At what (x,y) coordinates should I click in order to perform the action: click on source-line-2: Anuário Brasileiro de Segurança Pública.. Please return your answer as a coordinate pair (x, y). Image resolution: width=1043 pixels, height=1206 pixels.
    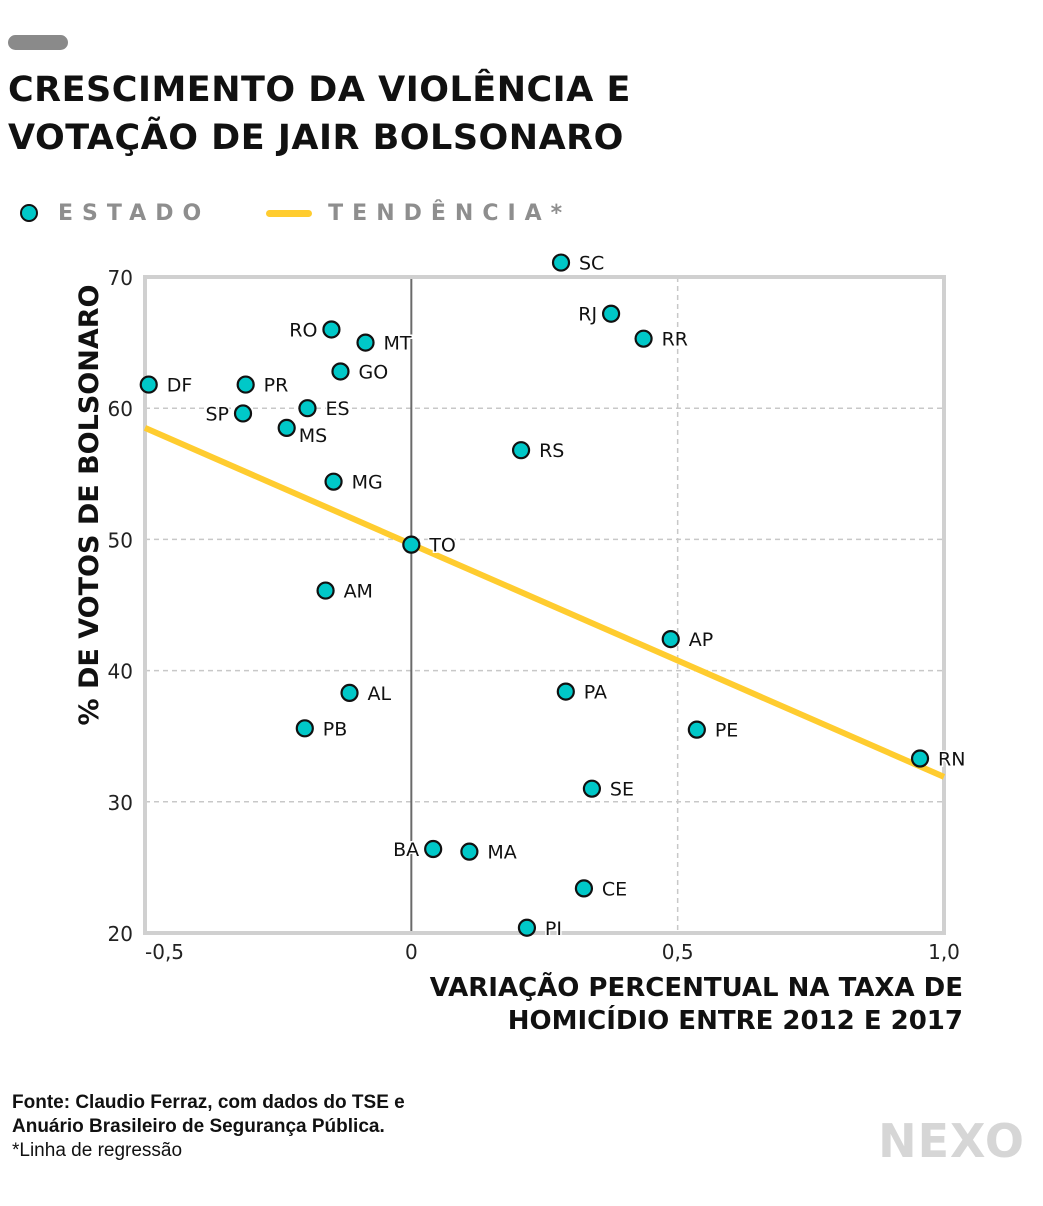
    Looking at the image, I should click on (198, 1126).